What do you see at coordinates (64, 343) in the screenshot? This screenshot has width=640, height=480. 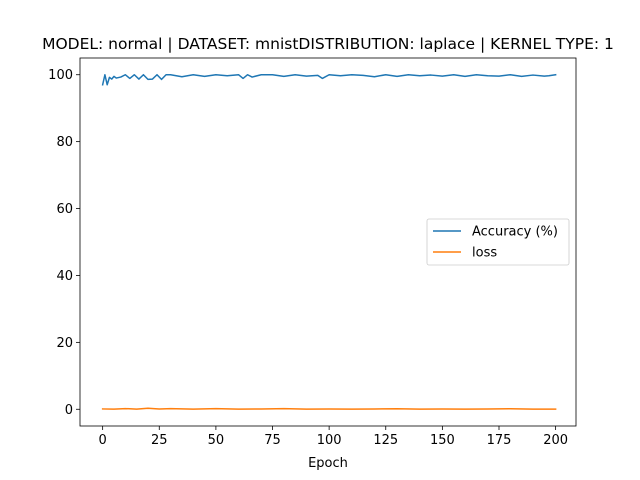 I see `y-tick-label: 20` at bounding box center [64, 343].